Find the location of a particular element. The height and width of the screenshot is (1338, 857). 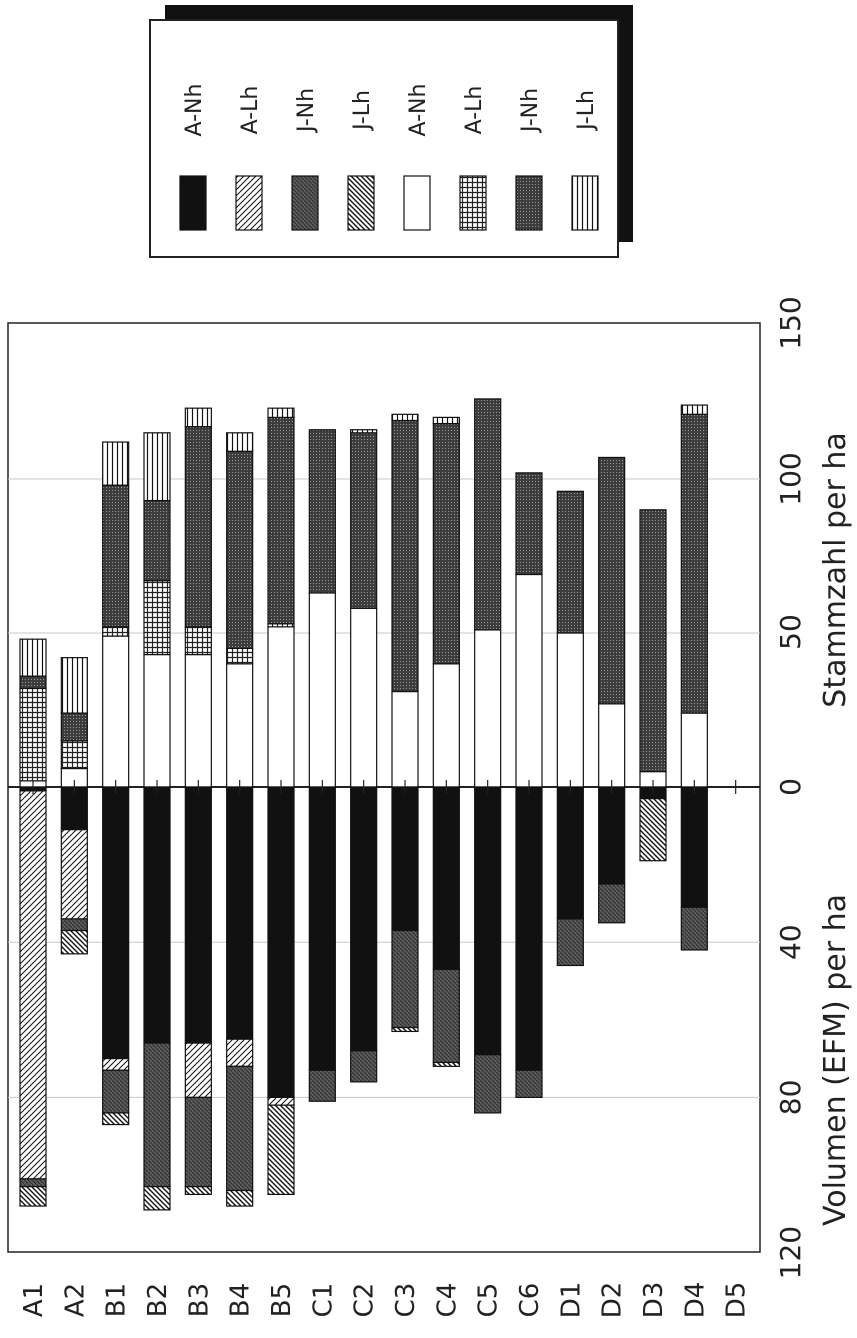

top-tick-100: 100 is located at coordinates (790, 478).